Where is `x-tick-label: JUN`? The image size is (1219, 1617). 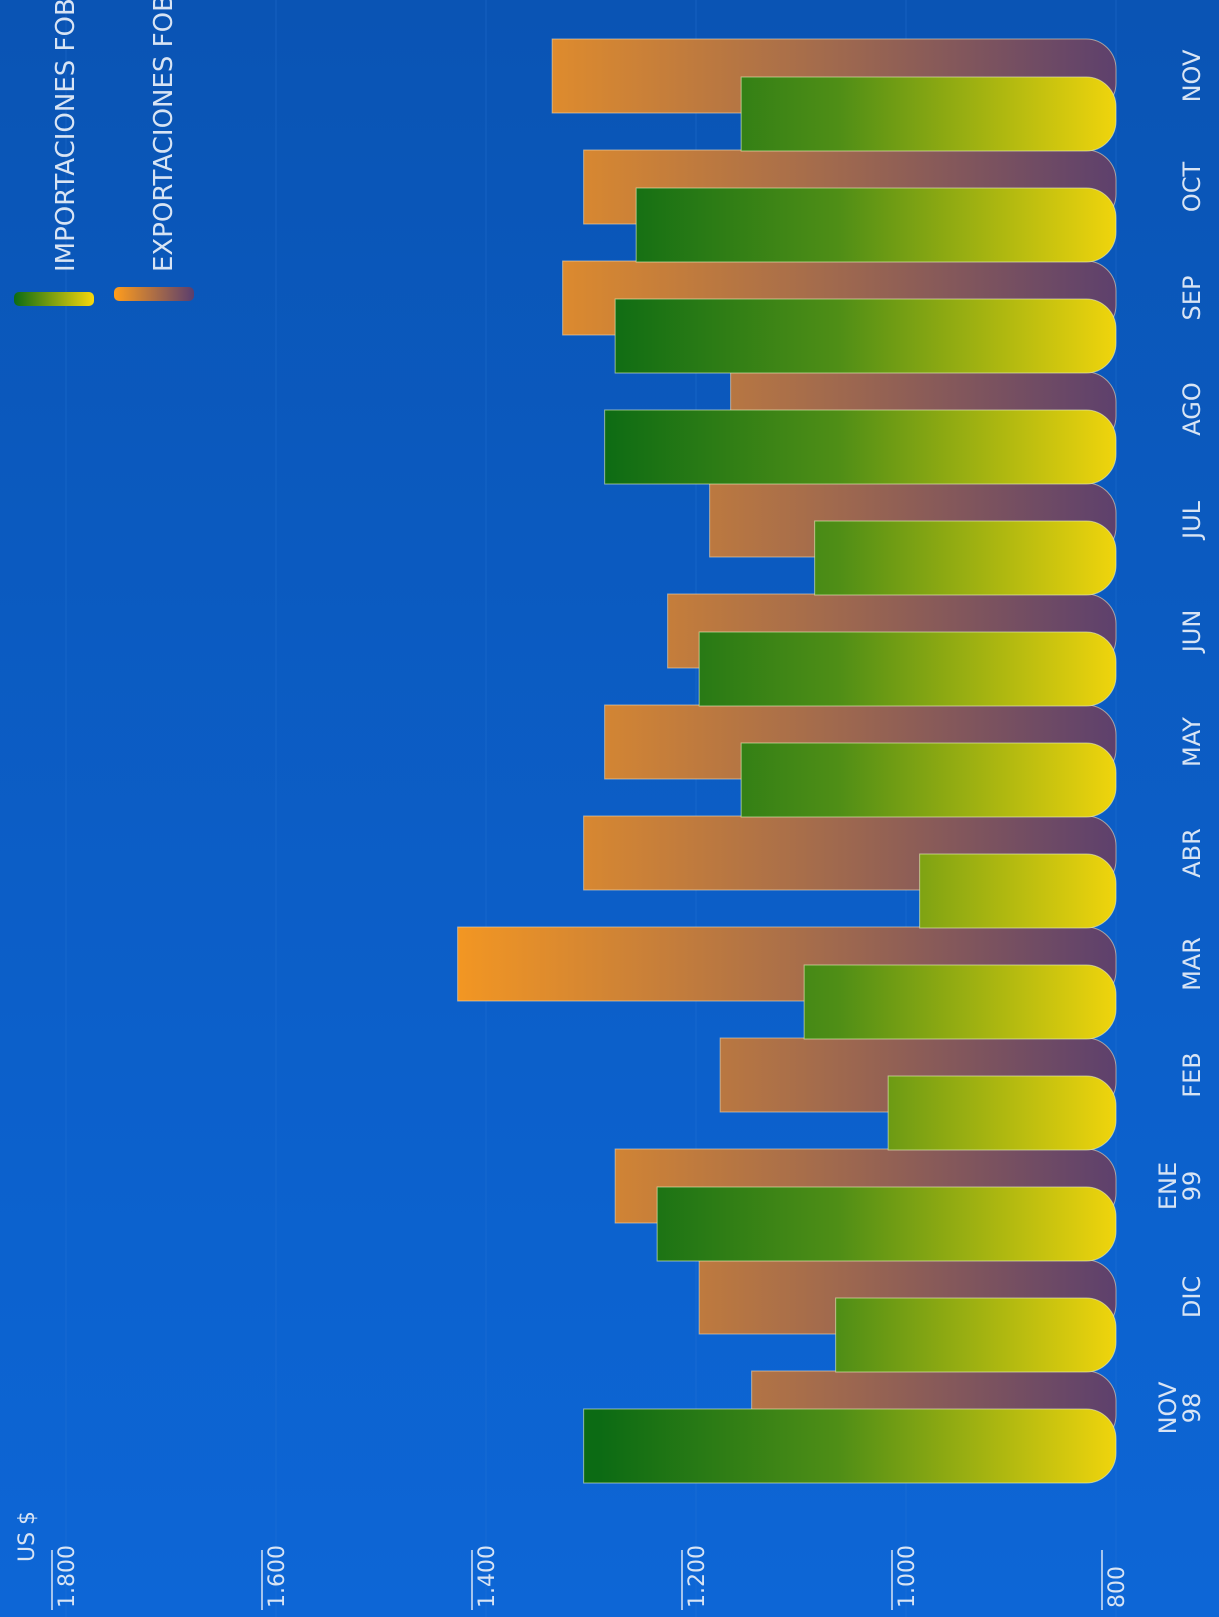 x-tick-label: JUN is located at coordinates (1192, 632).